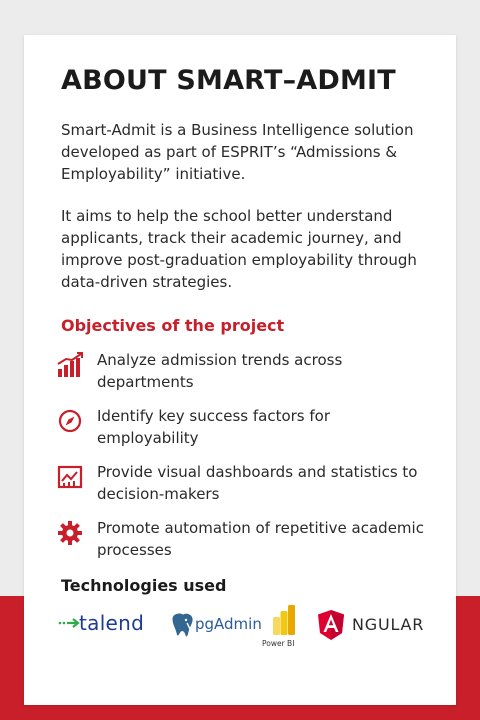 The height and width of the screenshot is (720, 480). Describe the element at coordinates (388, 624) in the screenshot. I see `angular-label: NGULAR` at that location.